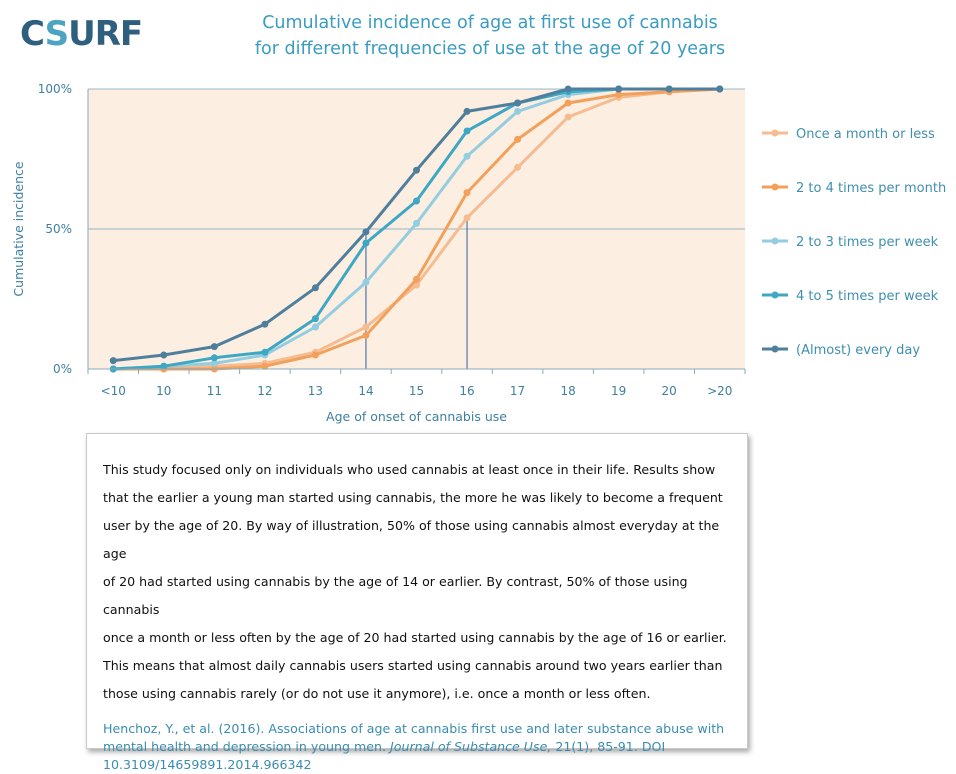 Image resolution: width=956 pixels, height=774 pixels. Describe the element at coordinates (365, 391) in the screenshot. I see `x-tick-label: 14` at that location.